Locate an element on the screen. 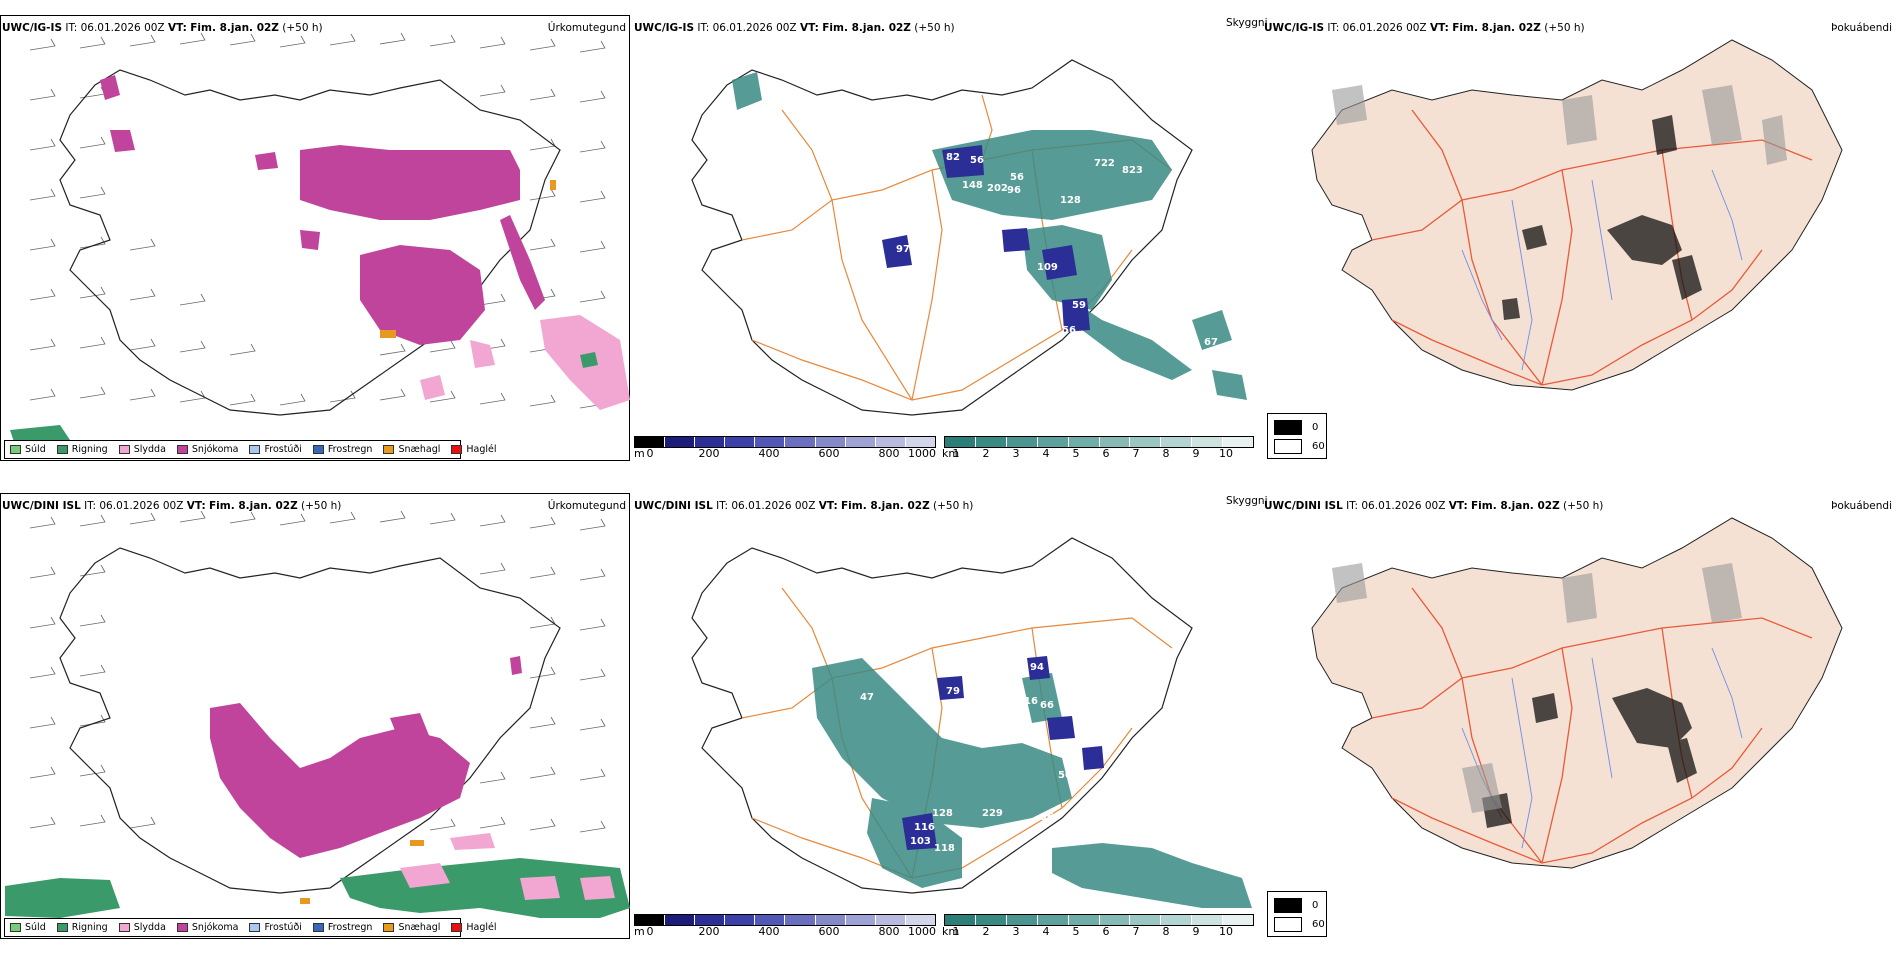 This screenshot has width=1900, height=953. cloud-base-label: 86 is located at coordinates (954, 257).